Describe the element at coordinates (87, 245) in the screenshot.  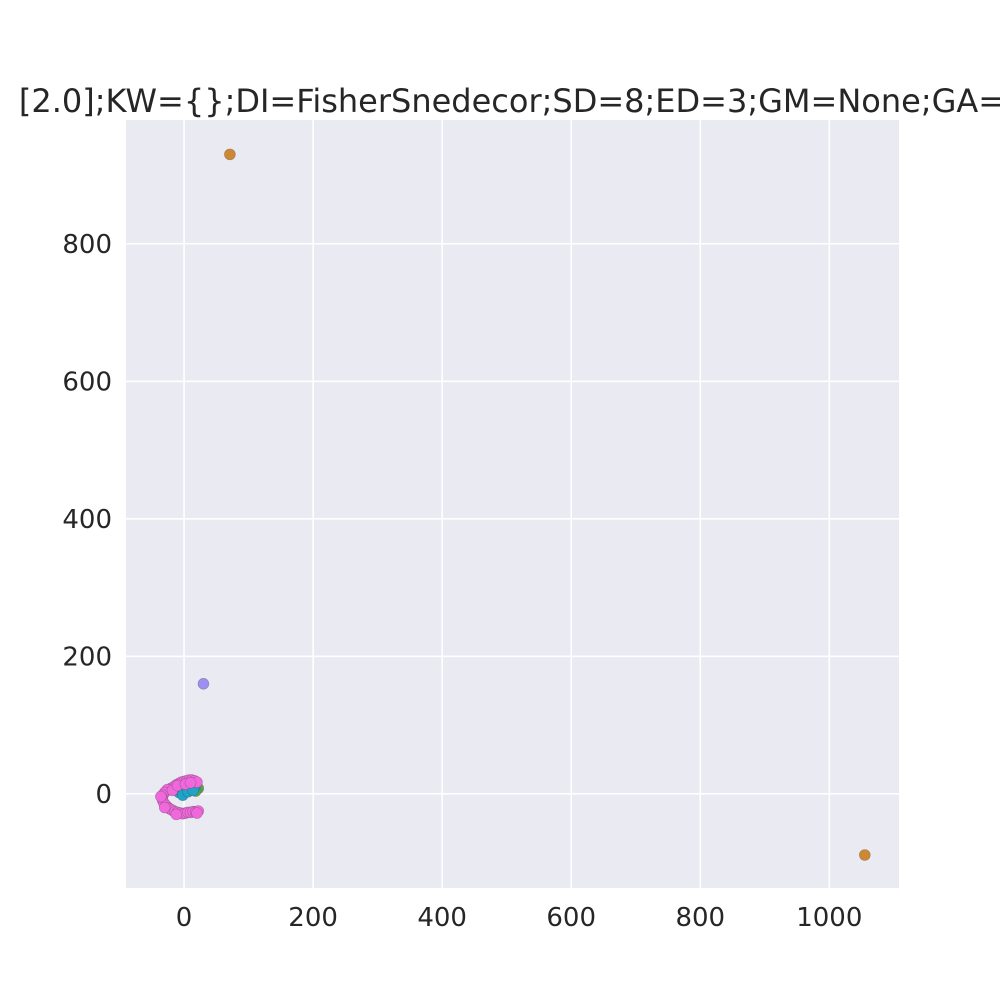
I see `y-tick-label: 800` at that location.